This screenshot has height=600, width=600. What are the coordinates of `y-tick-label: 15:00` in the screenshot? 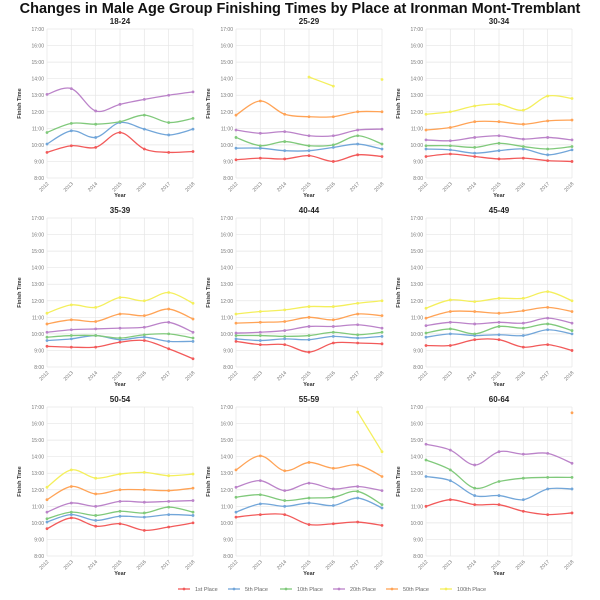 It's located at (226, 441).